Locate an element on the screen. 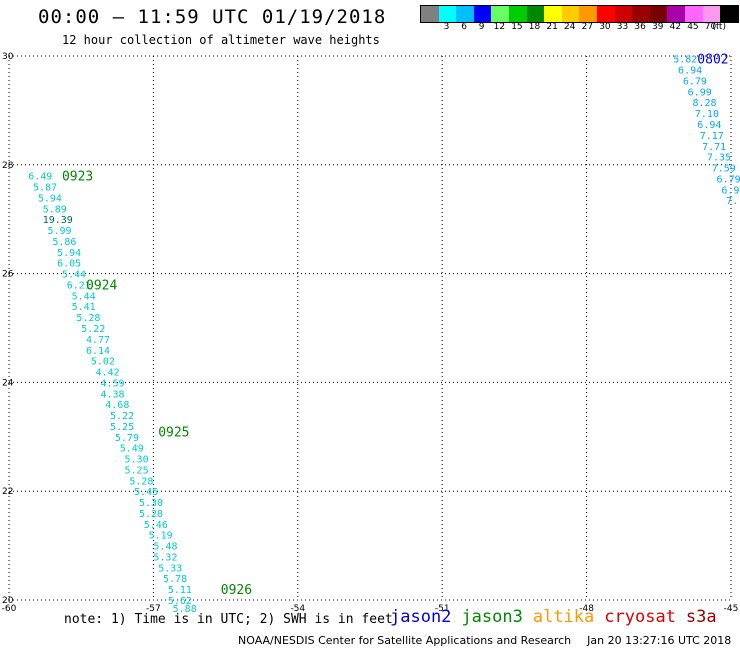 Image resolution: width=740 pixels, height=650 pixels. scale-label: 45 is located at coordinates (693, 27).